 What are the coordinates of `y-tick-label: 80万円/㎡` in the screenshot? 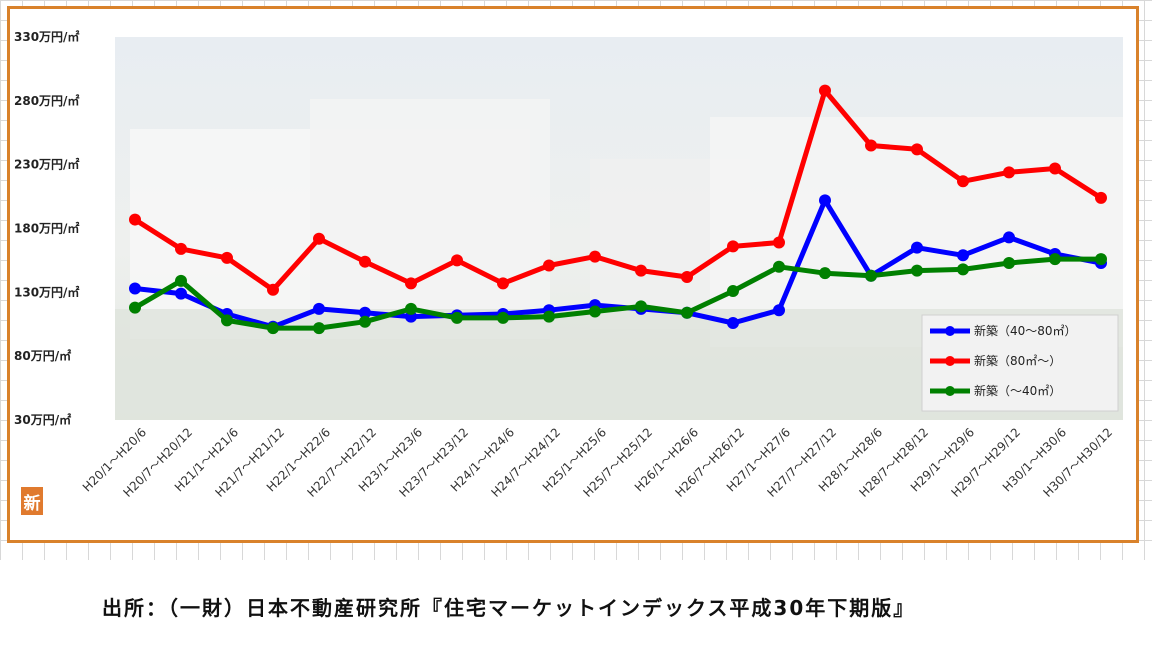 It's located at (42, 355).